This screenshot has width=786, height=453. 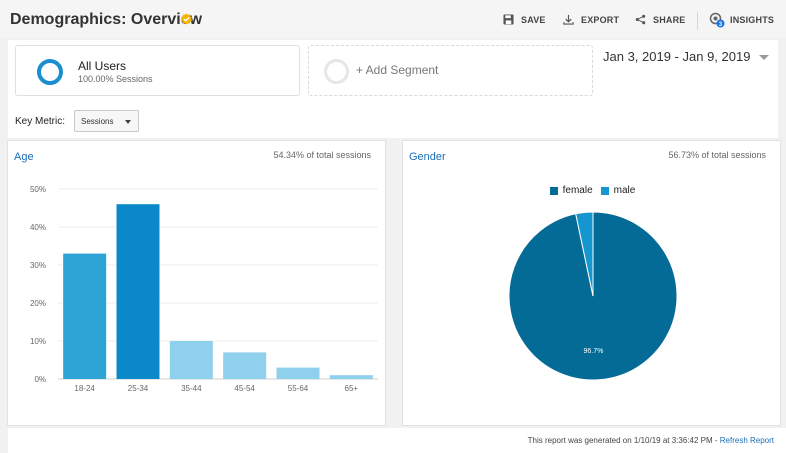 I want to click on share-icon, so click(x=640, y=19).